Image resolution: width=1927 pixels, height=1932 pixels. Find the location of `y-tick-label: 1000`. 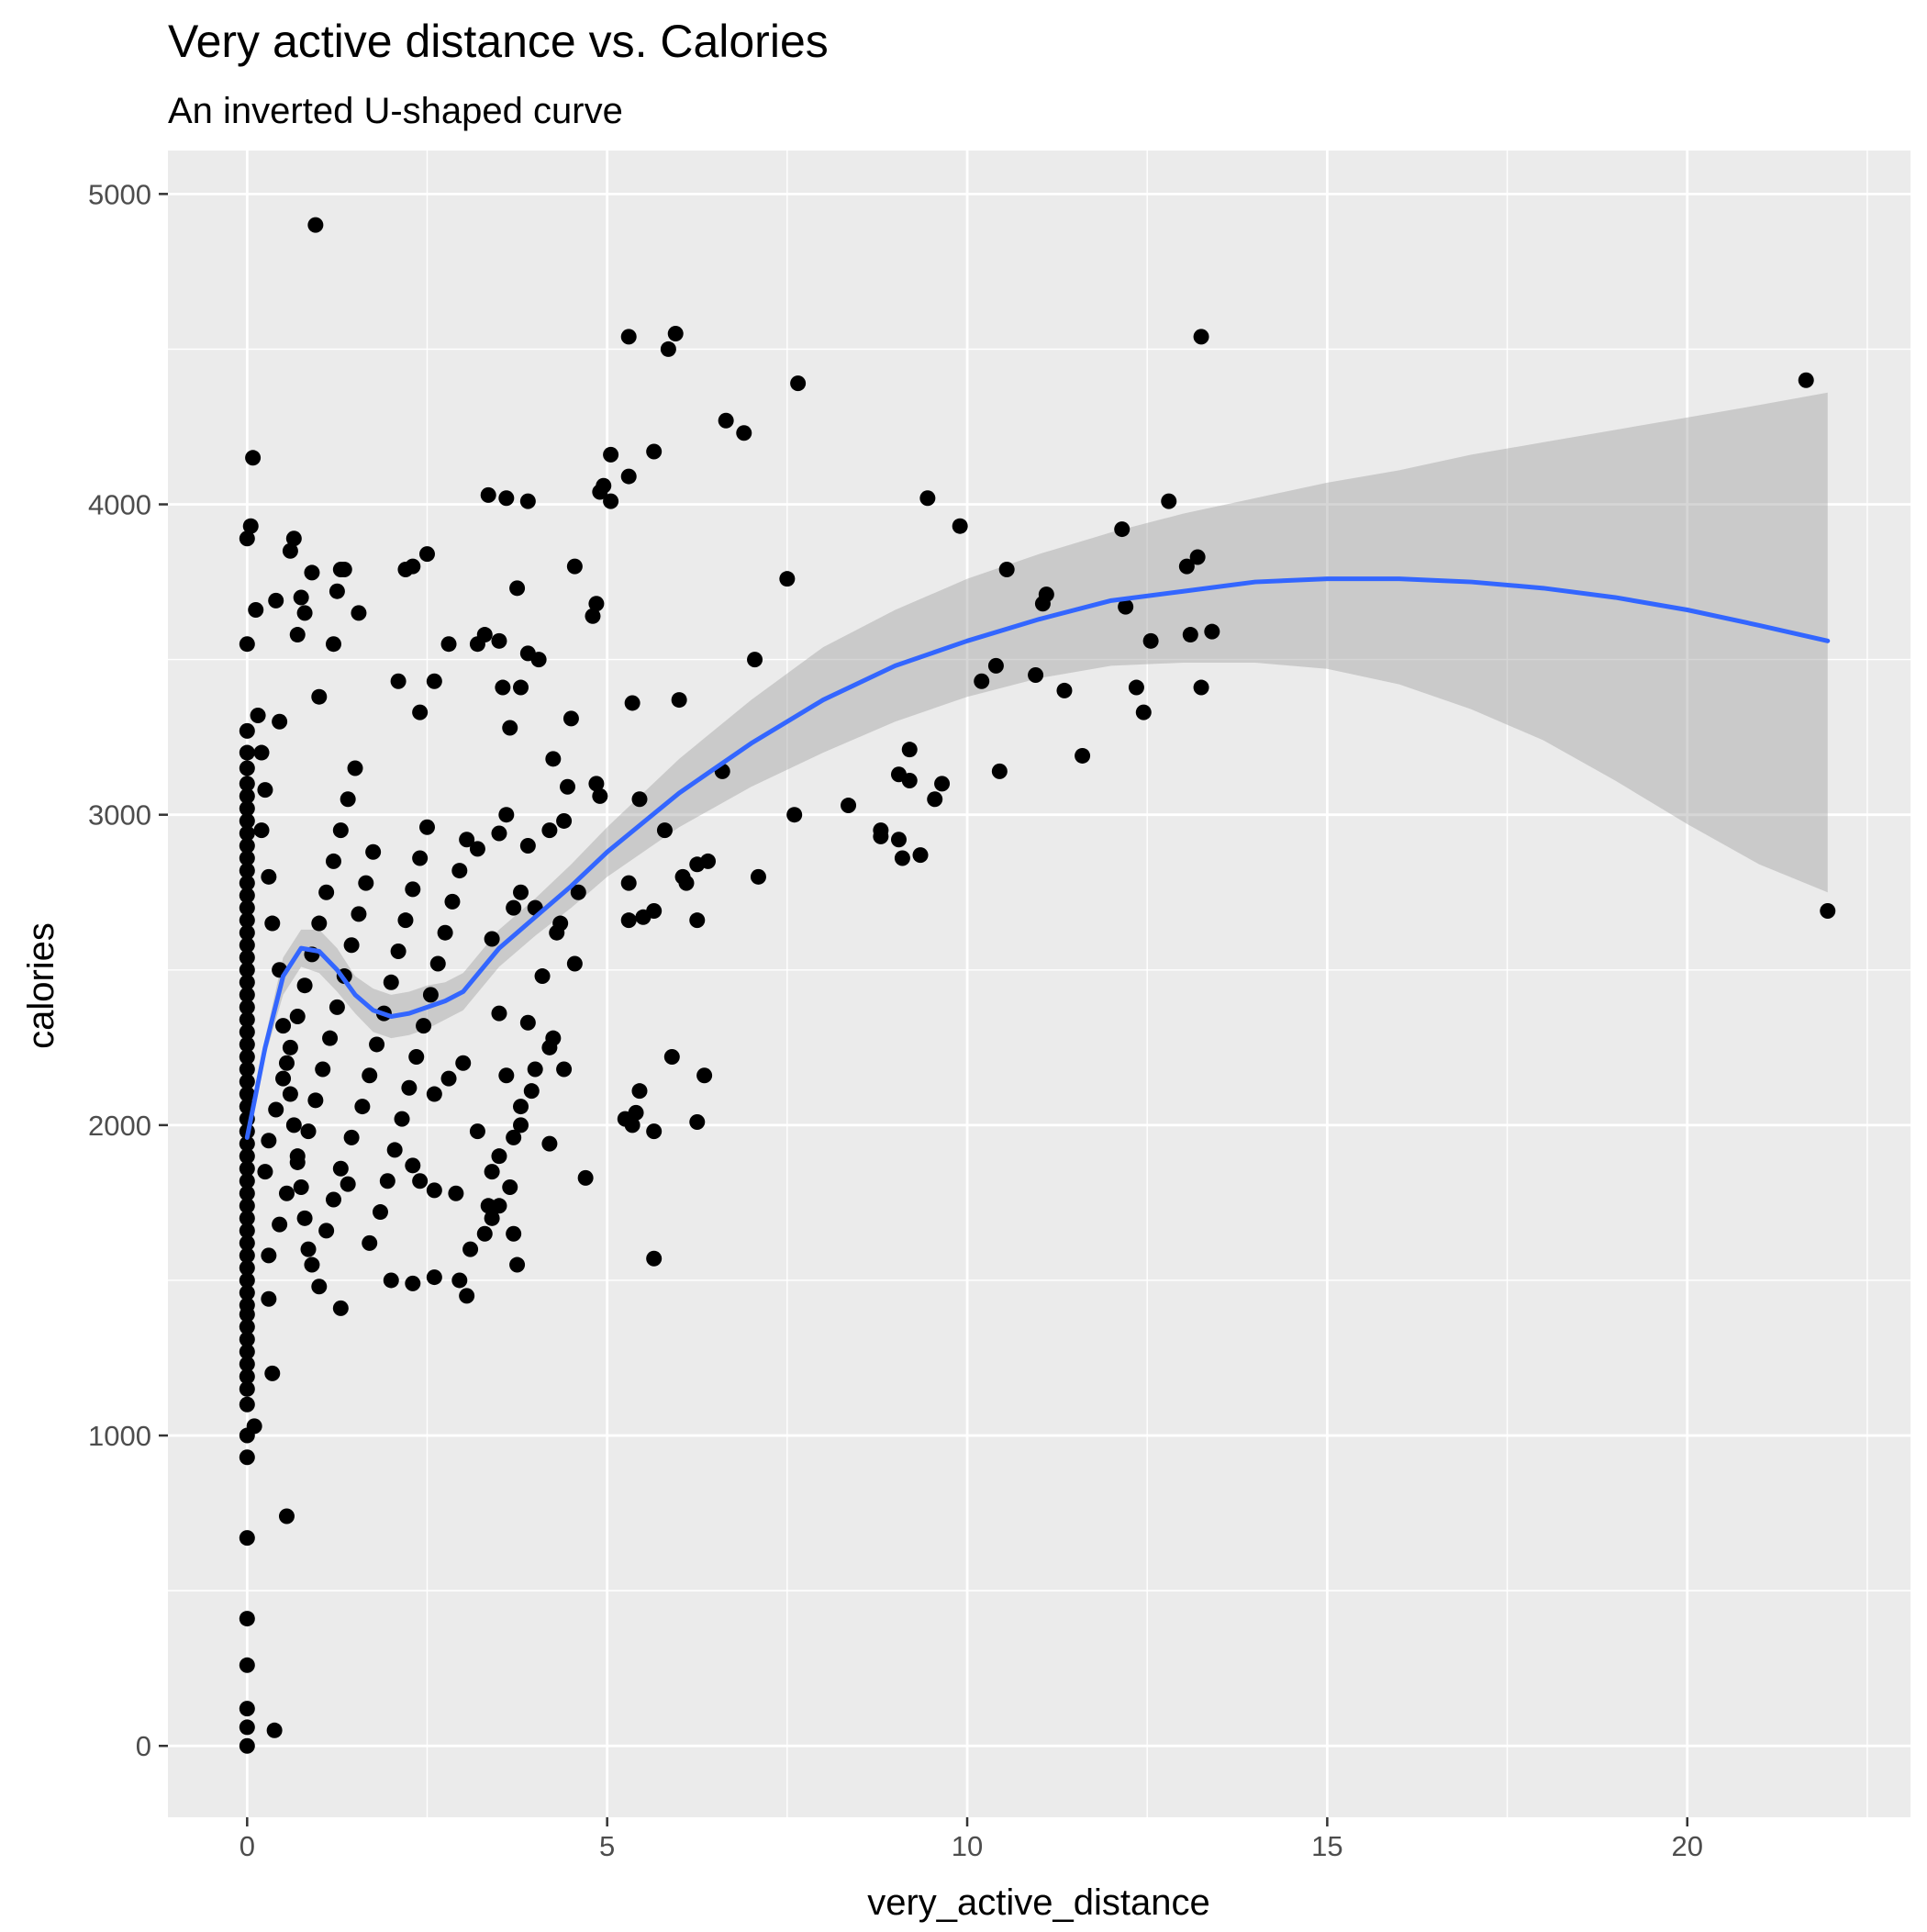

y-tick-label: 1000 is located at coordinates (119, 1436).